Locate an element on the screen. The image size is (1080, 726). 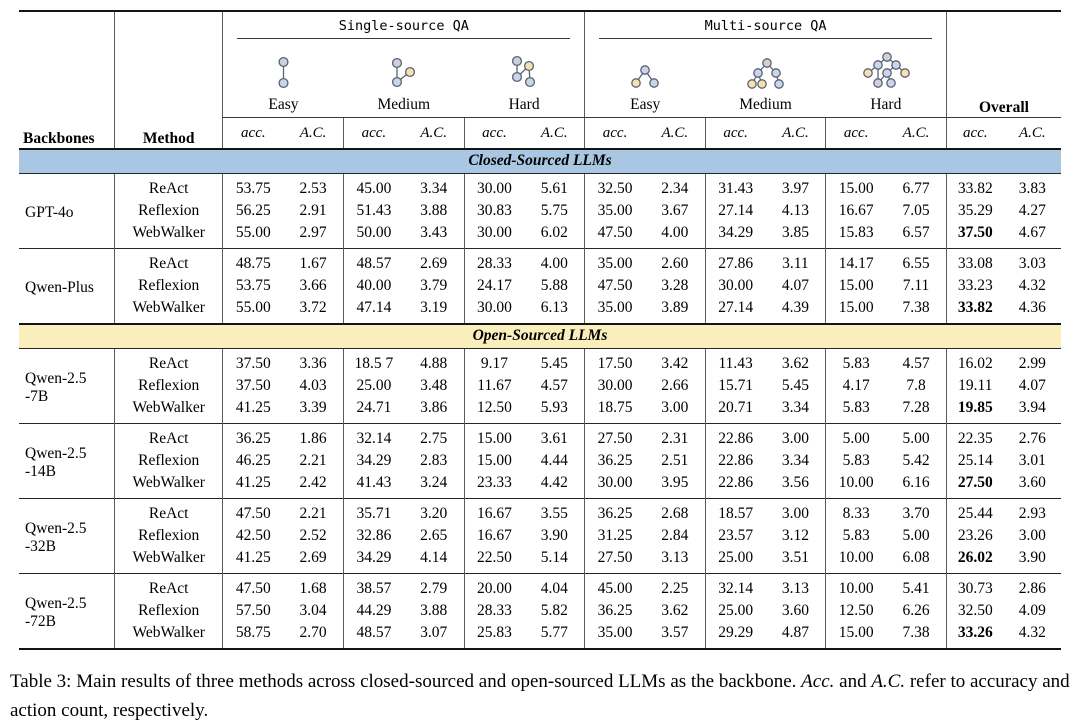
action-count-value: 6.77 is located at coordinates (916, 188).